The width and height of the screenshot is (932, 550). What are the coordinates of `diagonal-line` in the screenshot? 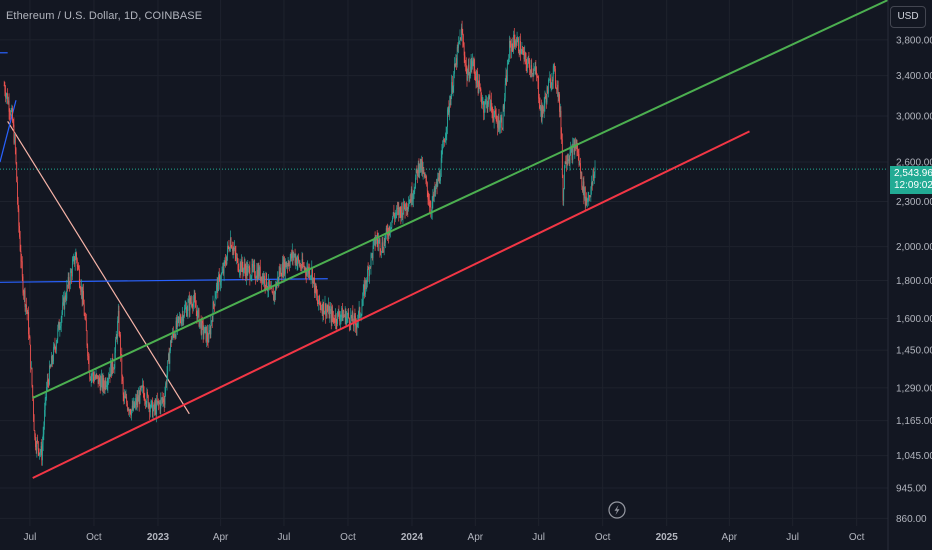 It's located at (98, 268).